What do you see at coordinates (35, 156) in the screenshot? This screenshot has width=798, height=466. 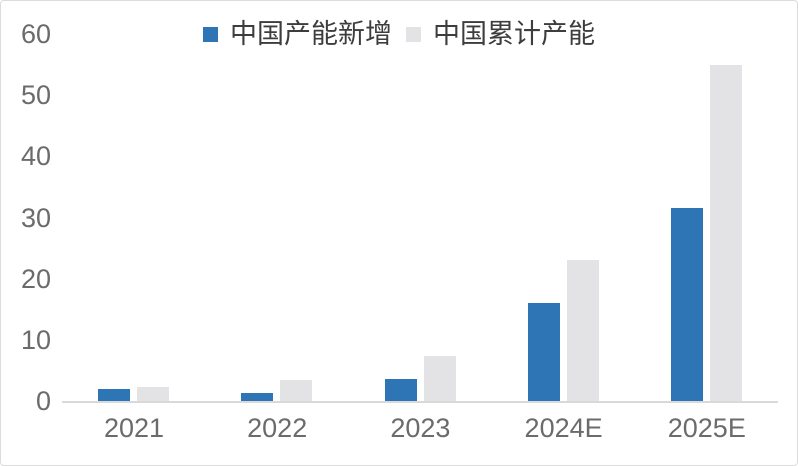 I see `y-tick-label: 40` at bounding box center [35, 156].